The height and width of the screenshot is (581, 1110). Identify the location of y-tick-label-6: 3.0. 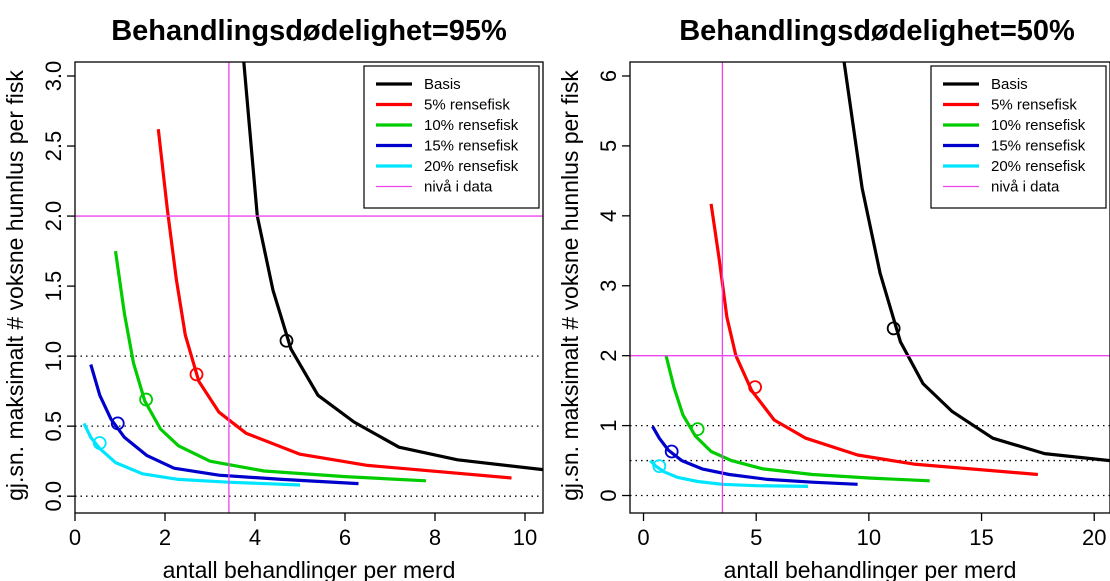
(53, 76).